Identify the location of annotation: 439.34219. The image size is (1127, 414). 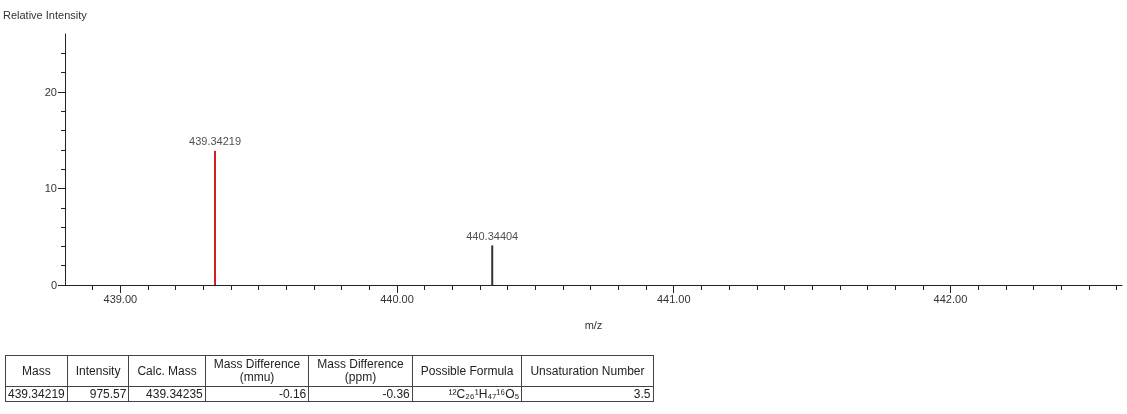
(215, 141).